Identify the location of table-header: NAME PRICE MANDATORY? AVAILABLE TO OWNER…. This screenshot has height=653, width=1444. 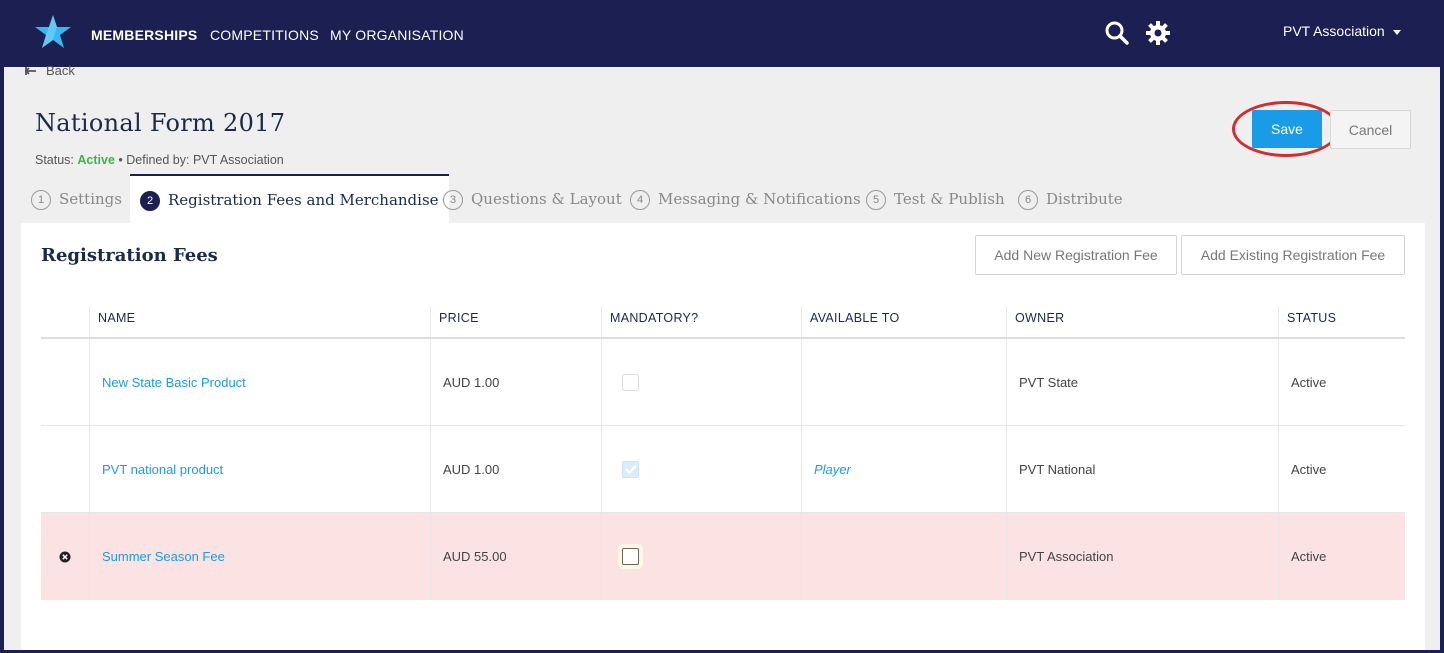
(723, 323).